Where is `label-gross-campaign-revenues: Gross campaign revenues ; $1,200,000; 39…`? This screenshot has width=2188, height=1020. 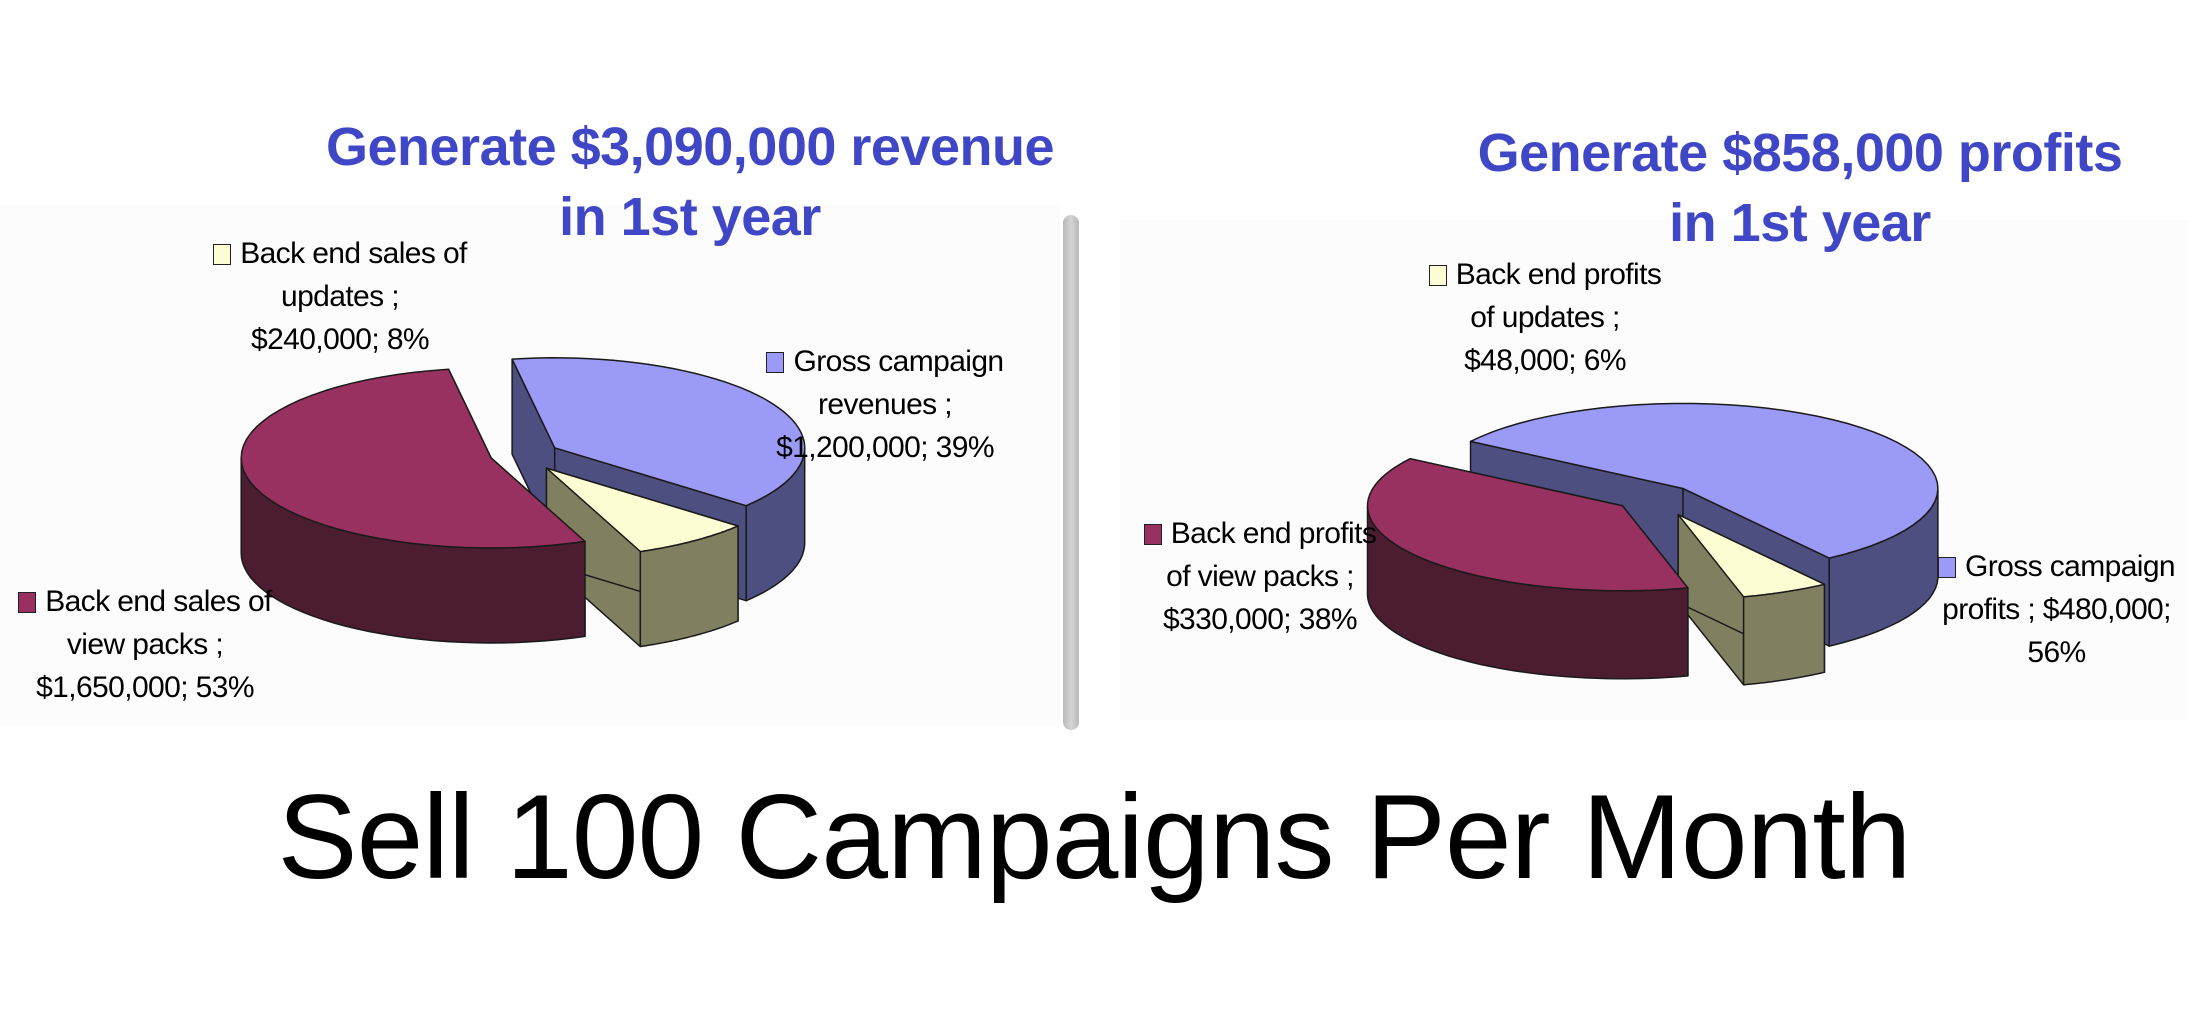
label-gross-campaign-revenues: Gross campaign revenues ; $1,200,000; 39… is located at coordinates (885, 404).